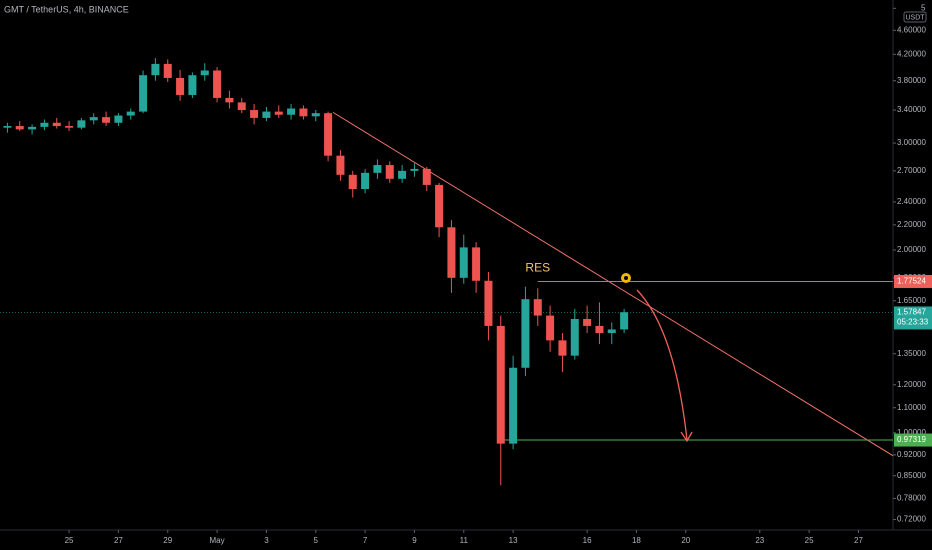  I want to click on projection-arrow, so click(662, 365).